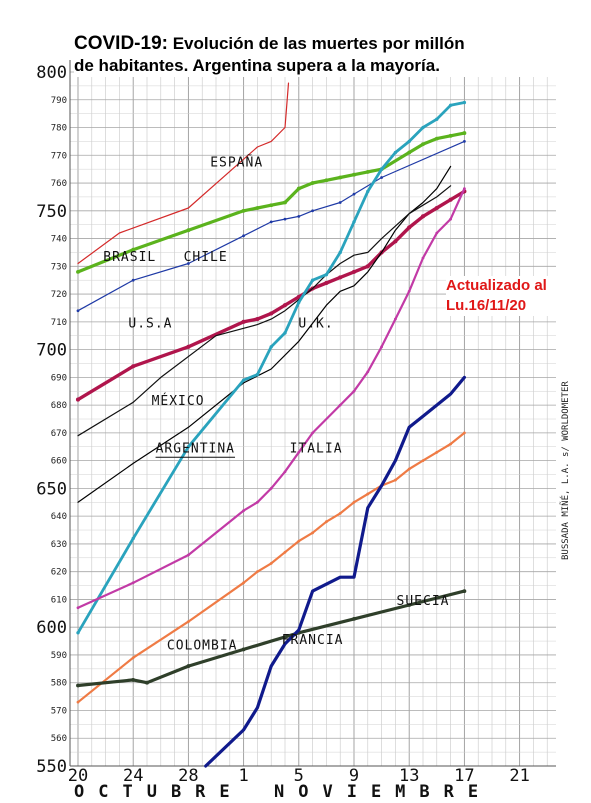 The width and height of the screenshot is (591, 803). What do you see at coordinates (59, 295) in the screenshot?
I see `y-tick-label: 720` at bounding box center [59, 295].